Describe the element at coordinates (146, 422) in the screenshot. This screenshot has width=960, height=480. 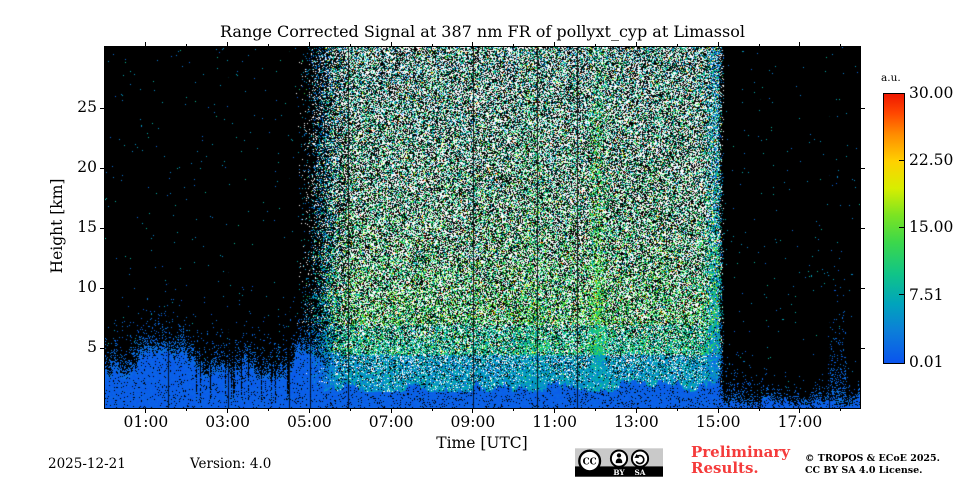
I see `x-tick-label: 01:00` at that location.